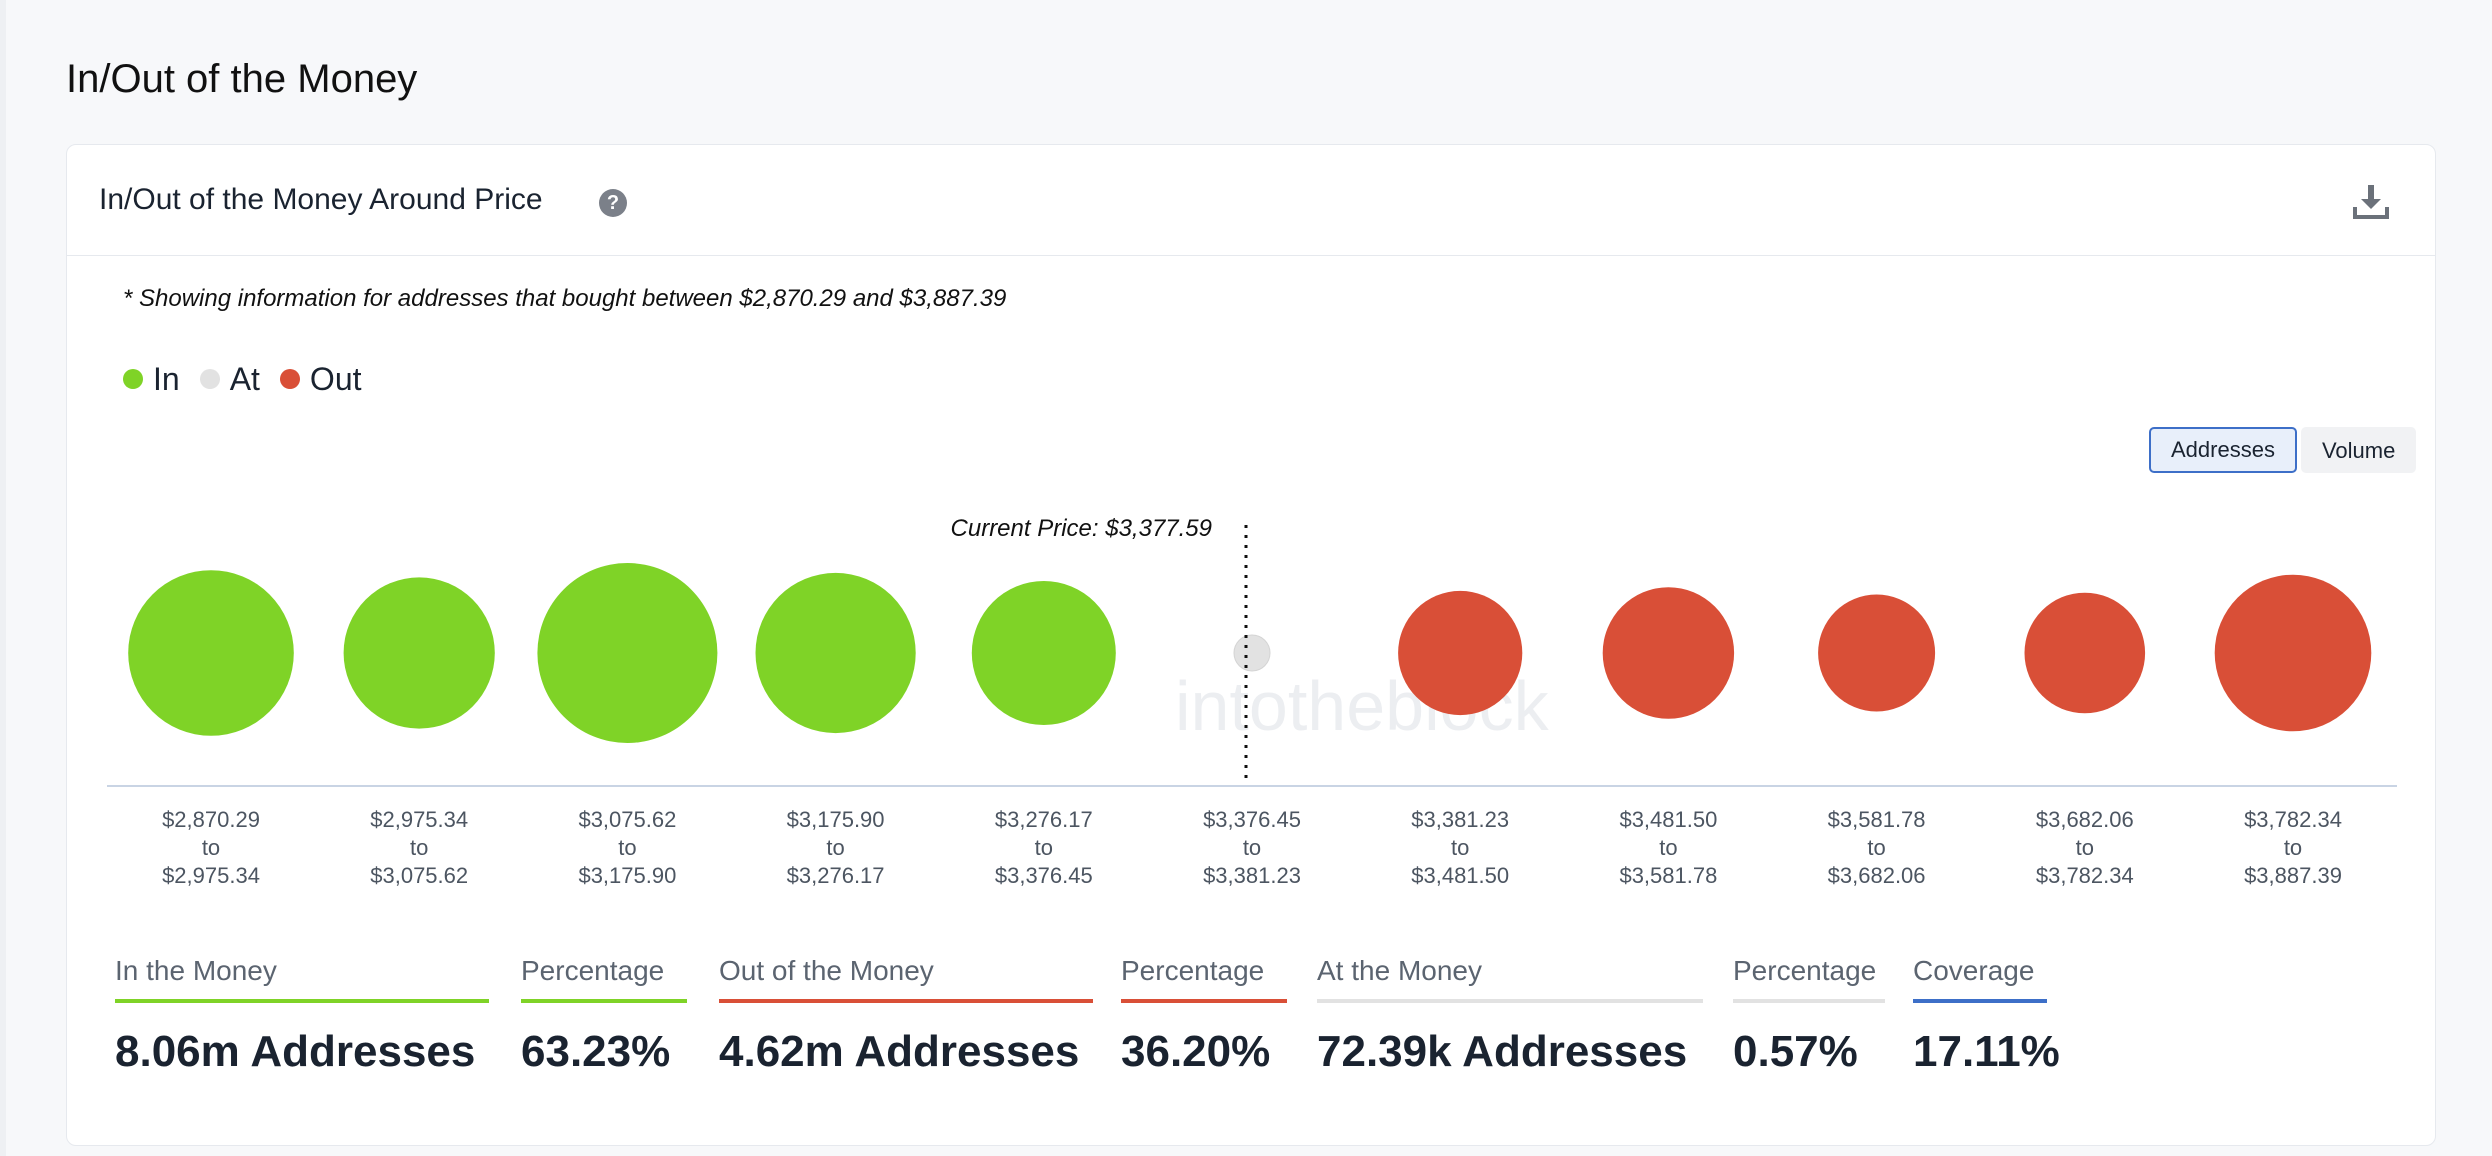 Image resolution: width=2492 pixels, height=1156 pixels. I want to click on stat-at-percentage: Percentage 0.57%, so click(1809, 1014).